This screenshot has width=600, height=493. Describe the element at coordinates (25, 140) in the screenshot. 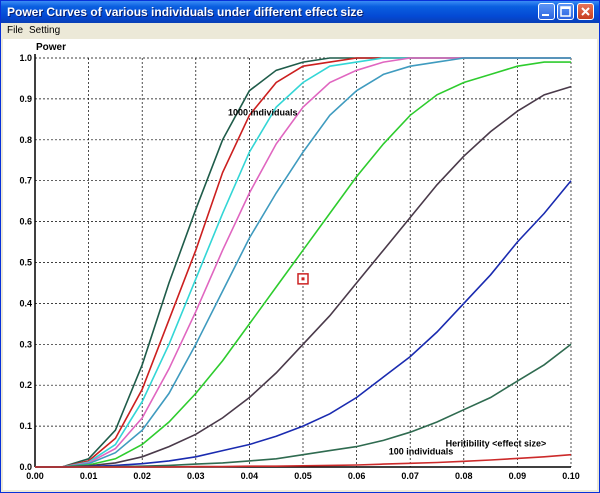

I see `y-tick-label: 0.8` at that location.